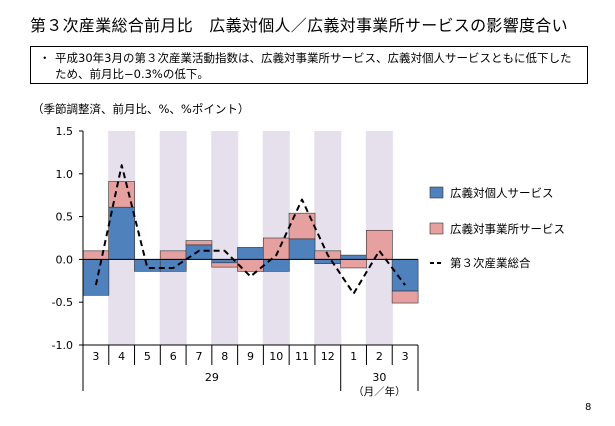 The image size is (615, 426). I want to click on legend-label-personal-services: 広義対個人サービス, so click(502, 193).